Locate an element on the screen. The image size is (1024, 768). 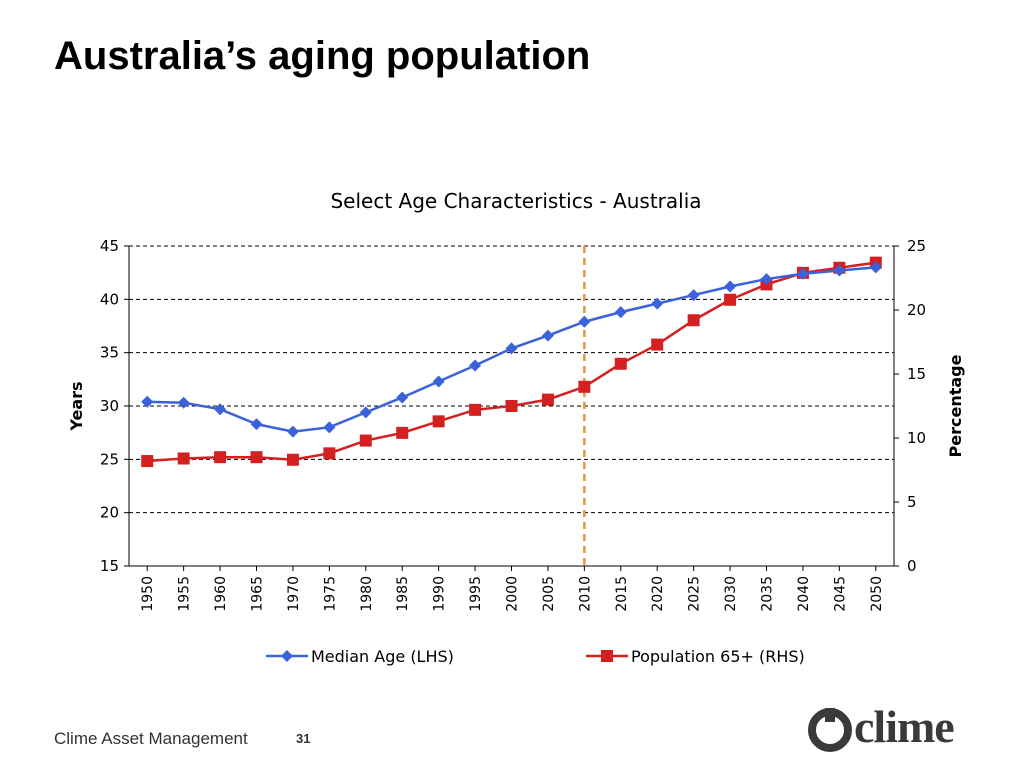
y-left-tick-label: 20 is located at coordinates (109, 513).